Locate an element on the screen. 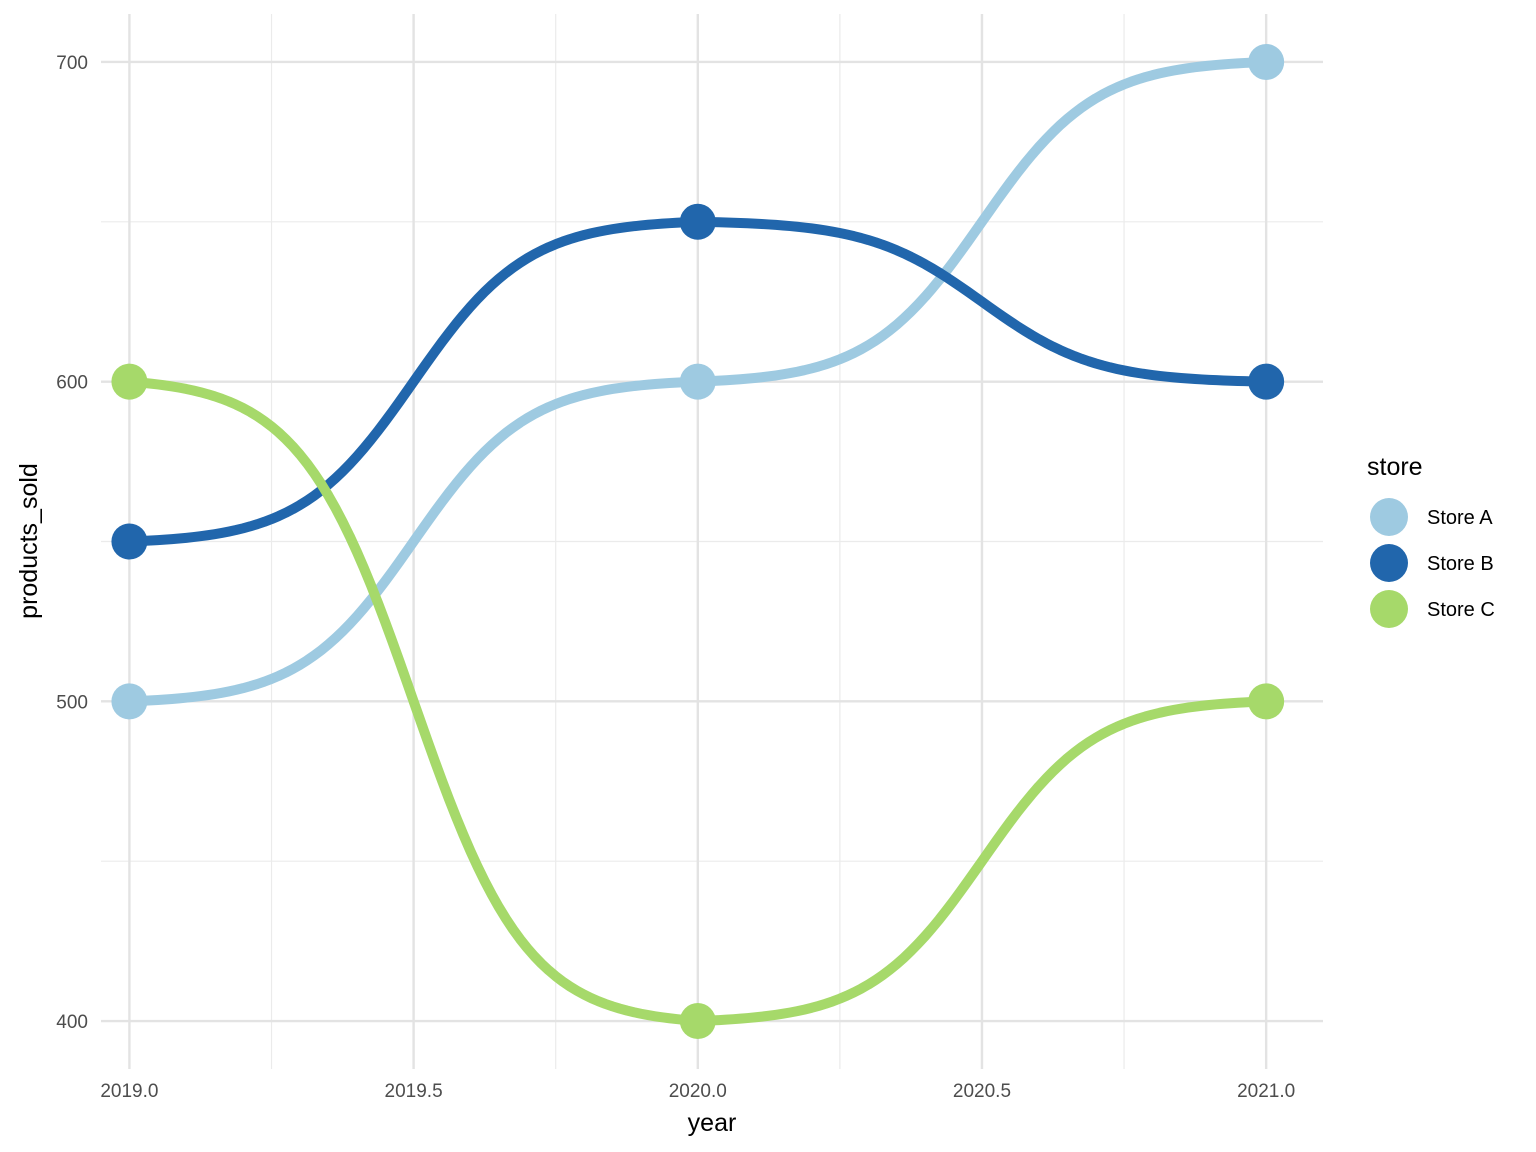 The height and width of the screenshot is (1152, 1536). y-tick-label: 700 is located at coordinates (72, 63).